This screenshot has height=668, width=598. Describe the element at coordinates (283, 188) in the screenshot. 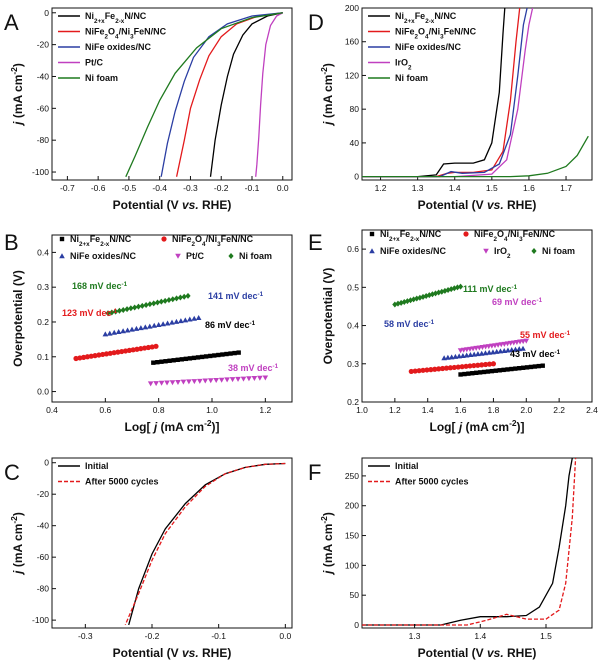

I see `x-tick-label: 0.0` at that location.